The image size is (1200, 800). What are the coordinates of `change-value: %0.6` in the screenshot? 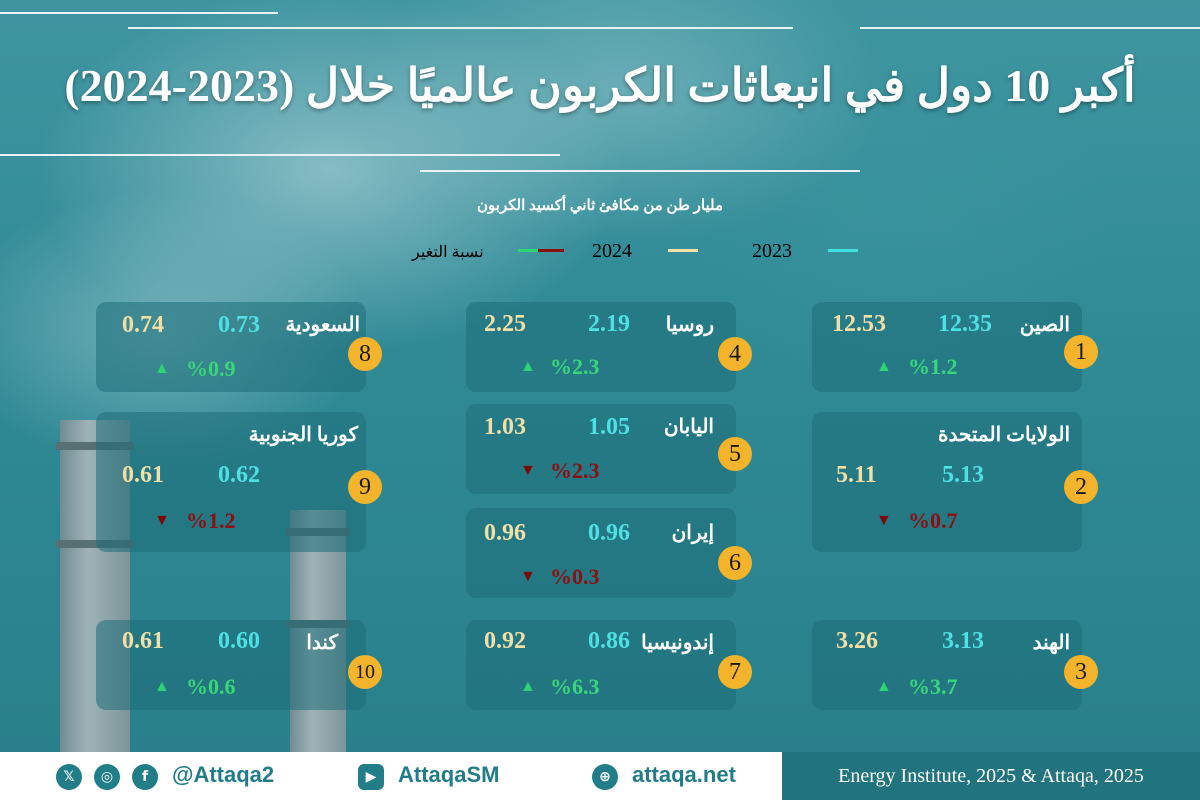 It's located at (211, 686).